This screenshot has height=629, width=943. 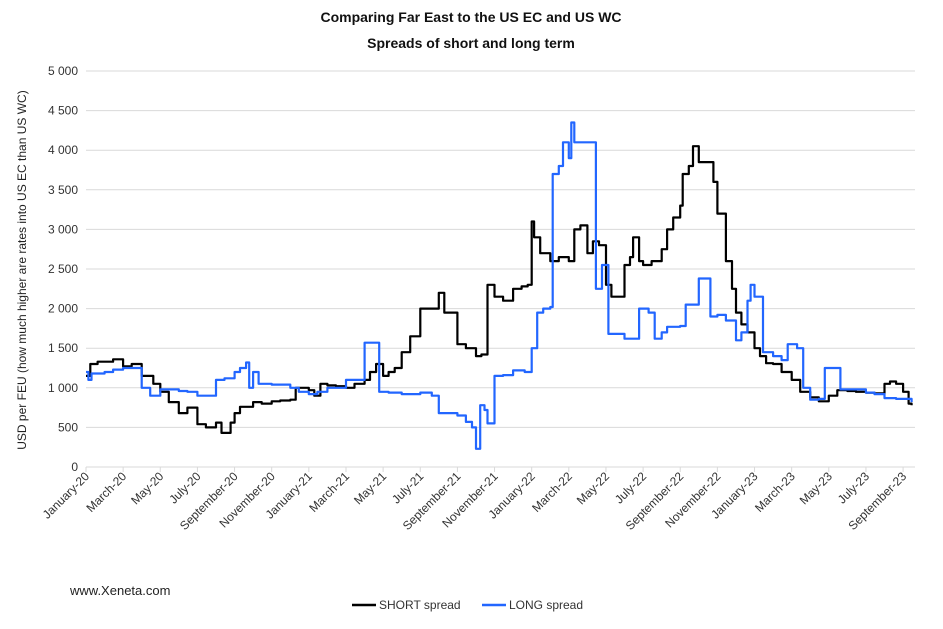 I want to click on y-tick-label: 3 500, so click(x=63, y=190).